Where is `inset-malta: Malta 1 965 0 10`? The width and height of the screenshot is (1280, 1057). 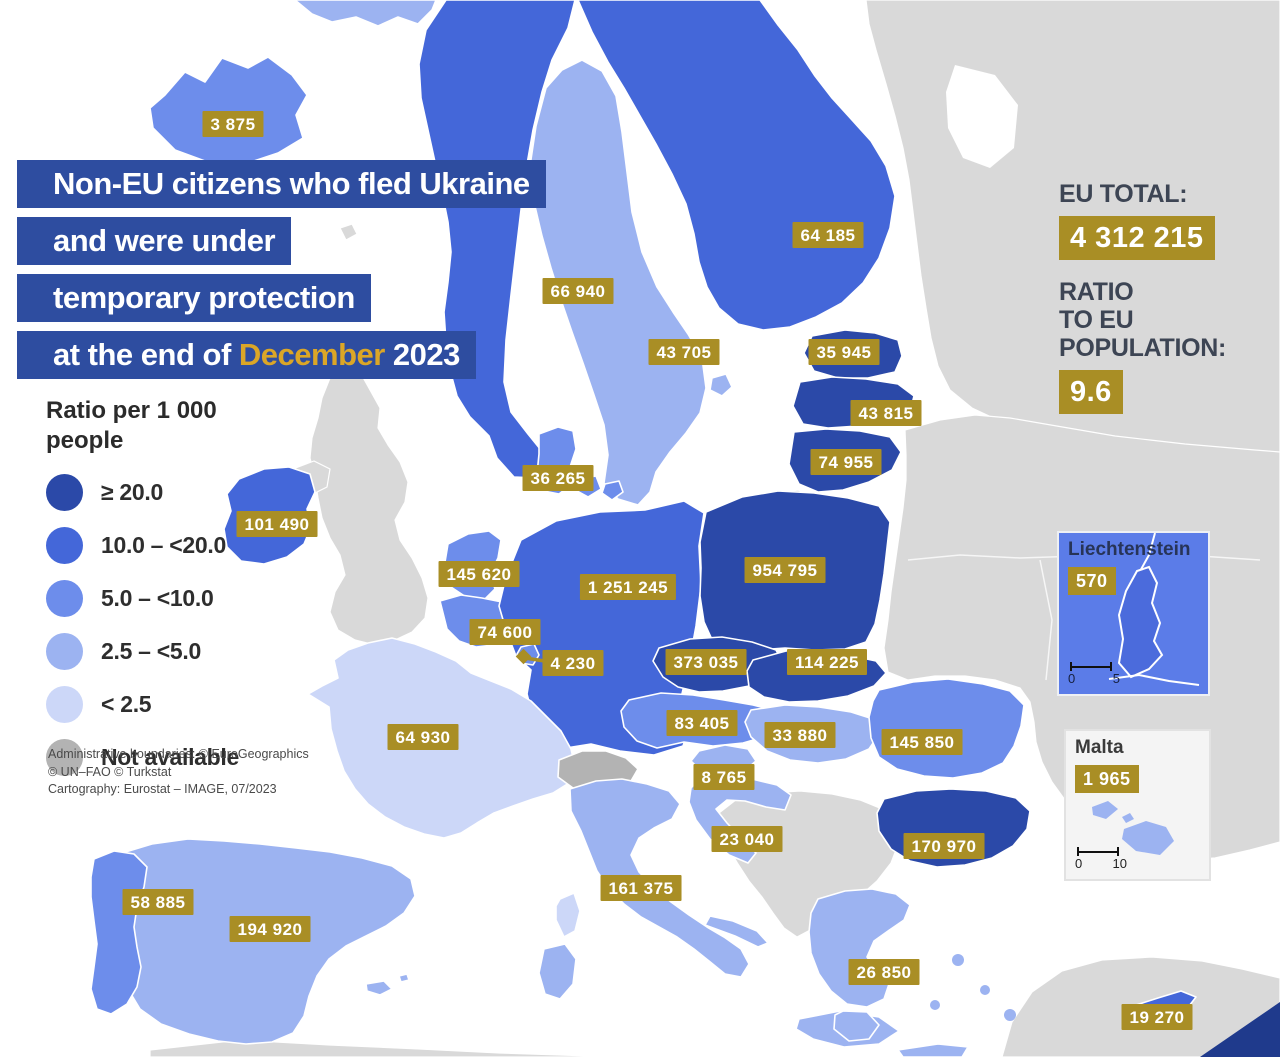
inset-malta: Malta 1 965 0 10 is located at coordinates (1137, 805).